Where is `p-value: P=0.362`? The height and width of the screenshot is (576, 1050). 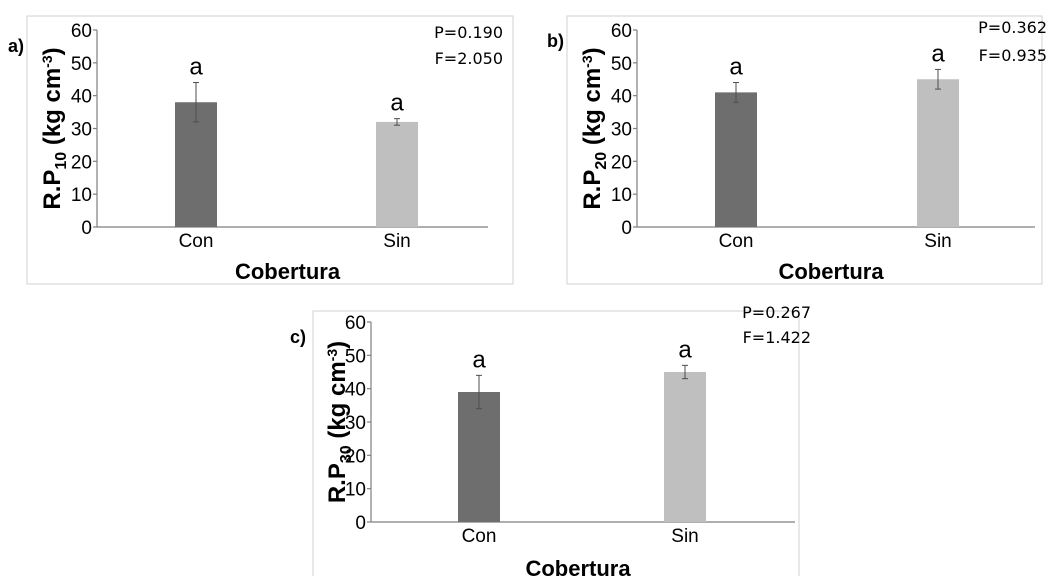 p-value: P=0.362 is located at coordinates (1012, 27).